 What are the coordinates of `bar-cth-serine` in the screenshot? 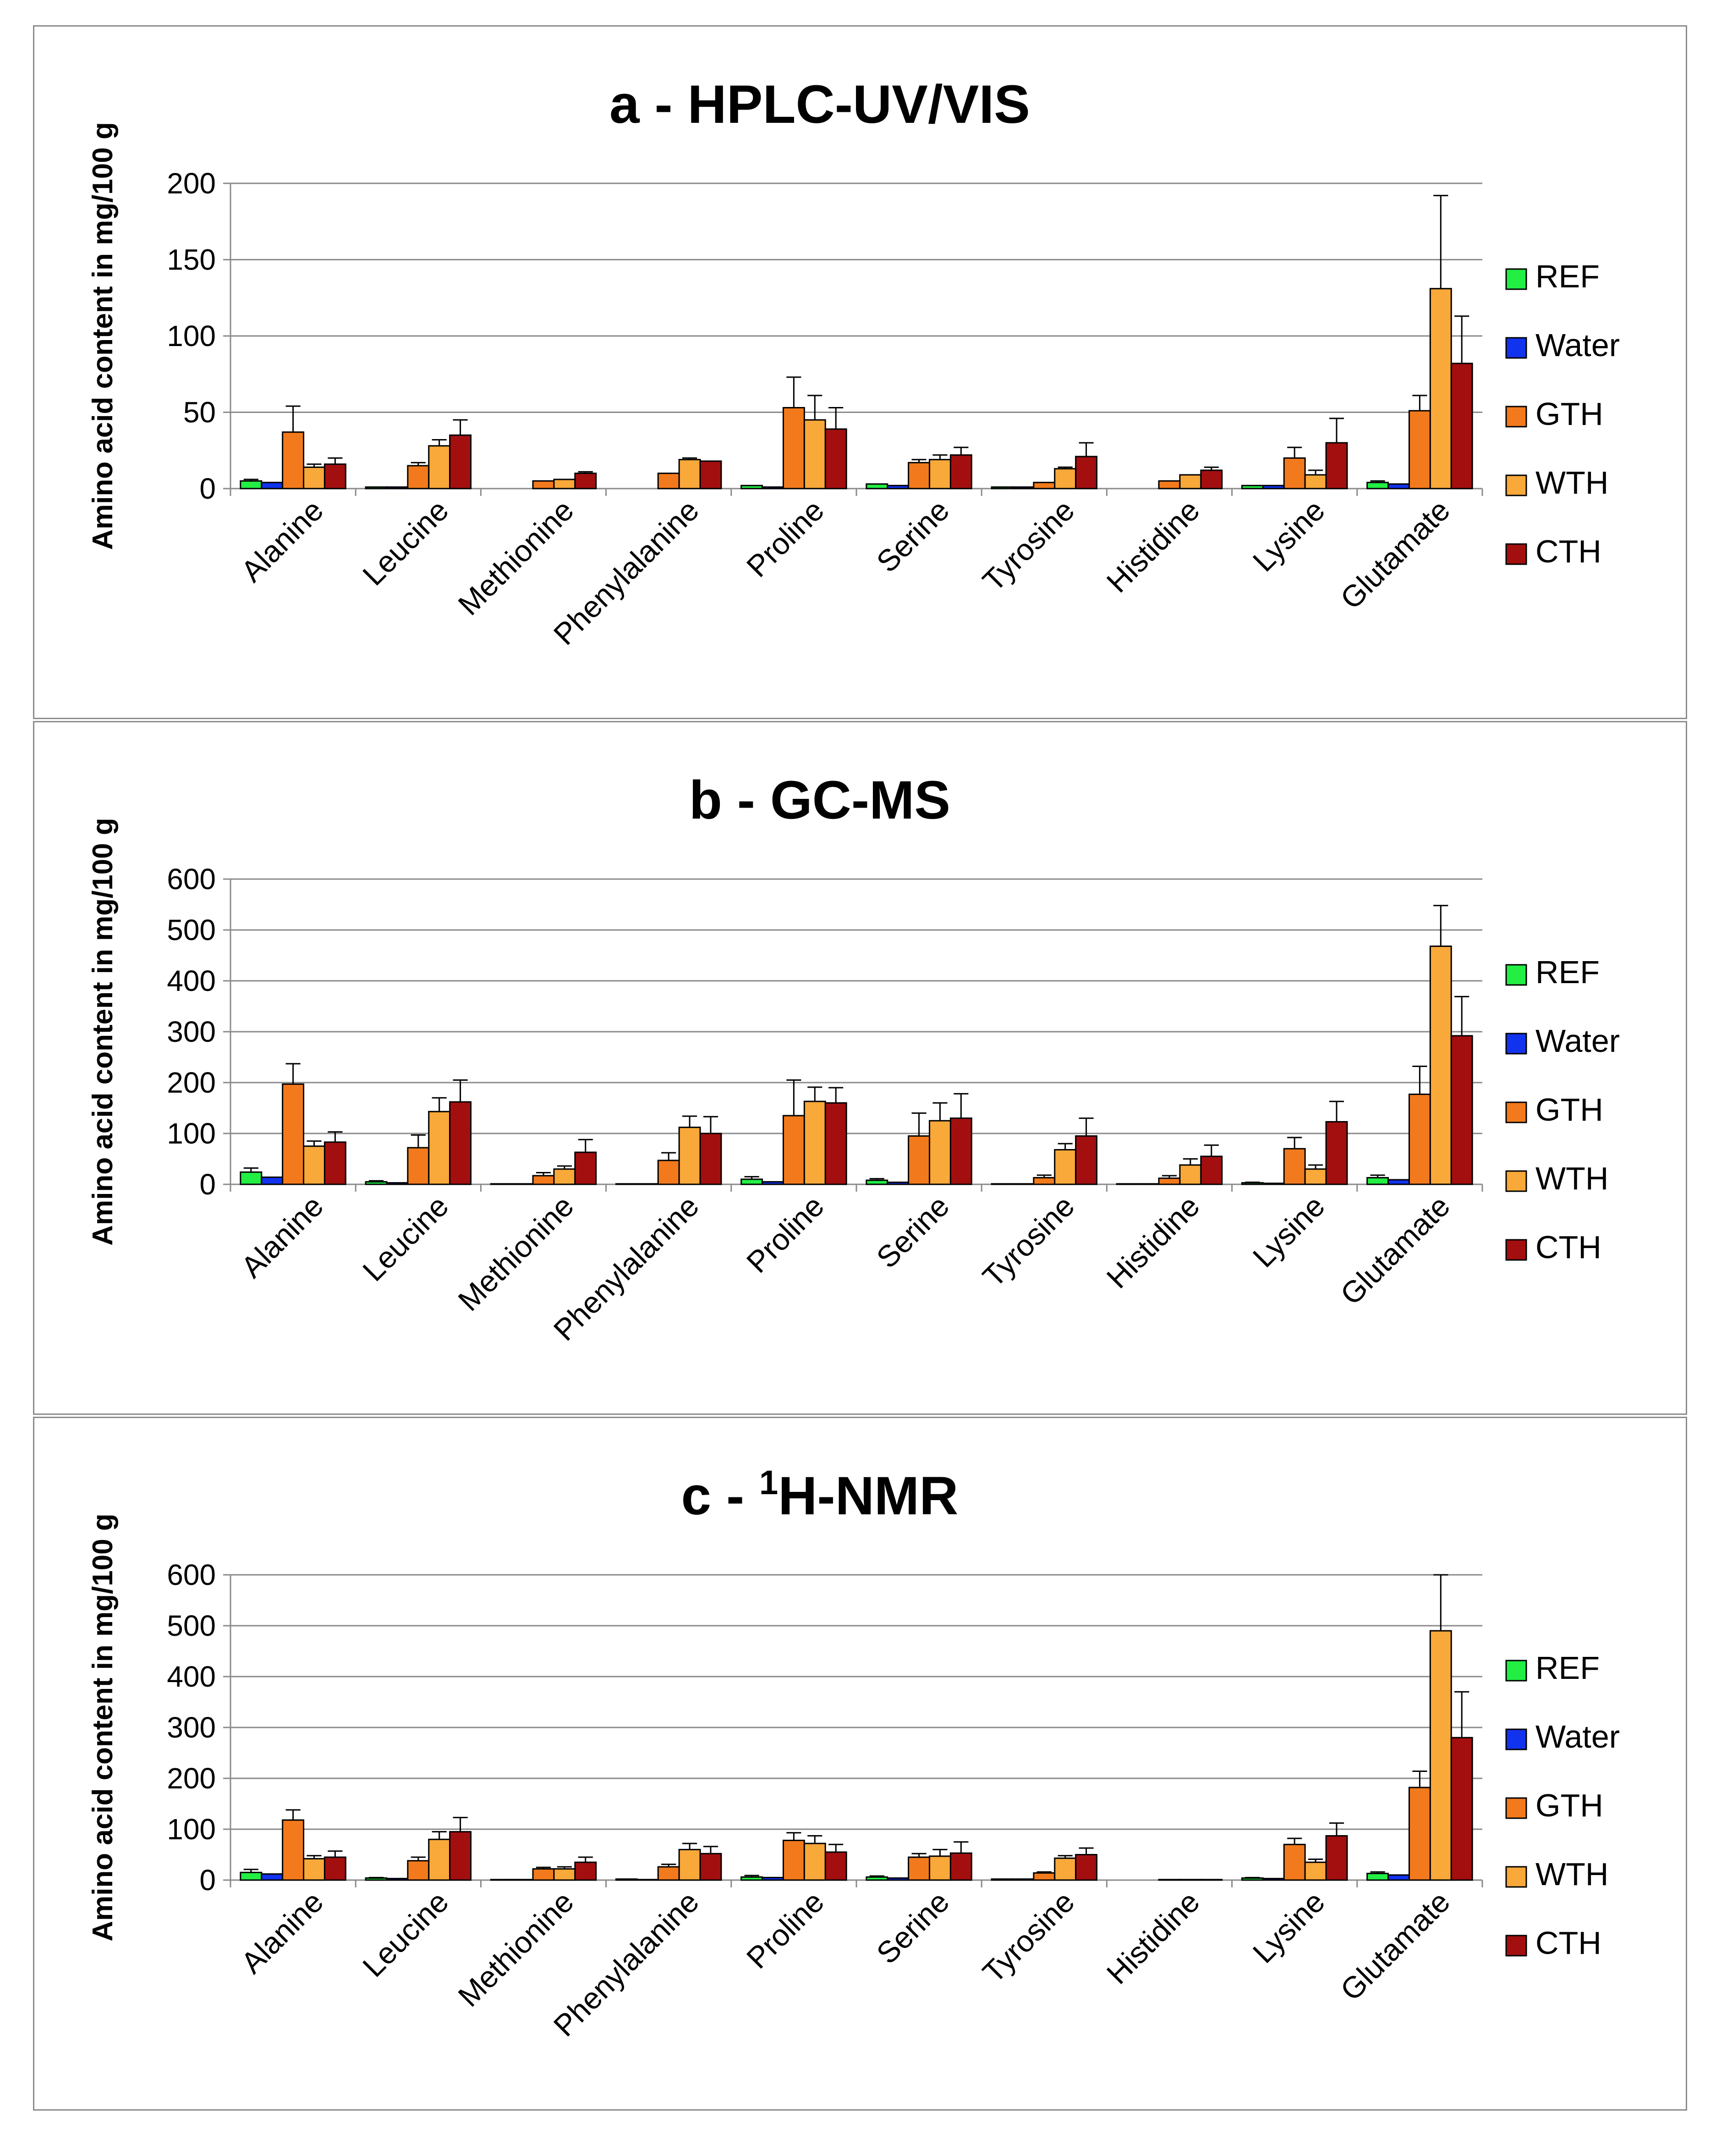 It's located at (960, 1866).